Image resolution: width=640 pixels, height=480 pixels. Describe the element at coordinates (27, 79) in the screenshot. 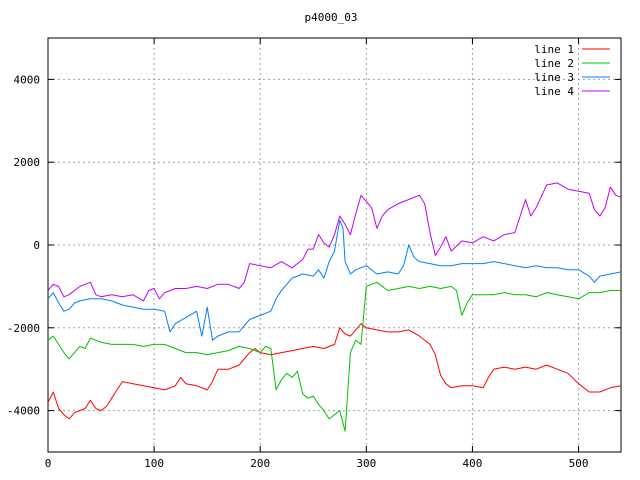

I see `y-tick-label: 4000` at that location.